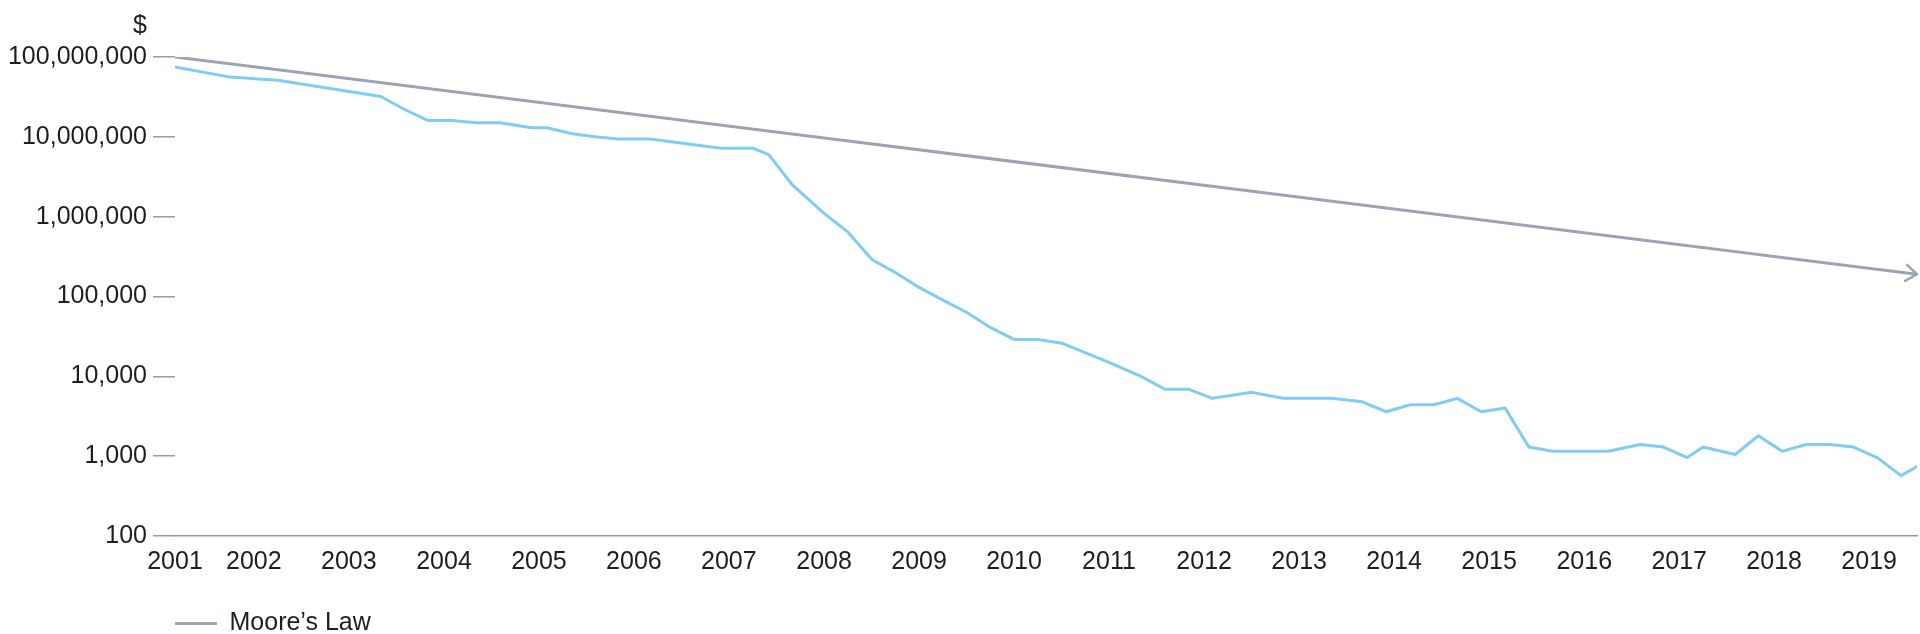 The width and height of the screenshot is (1920, 634). Describe the element at coordinates (115, 454) in the screenshot. I see `y-tick-label: 1,000` at that location.